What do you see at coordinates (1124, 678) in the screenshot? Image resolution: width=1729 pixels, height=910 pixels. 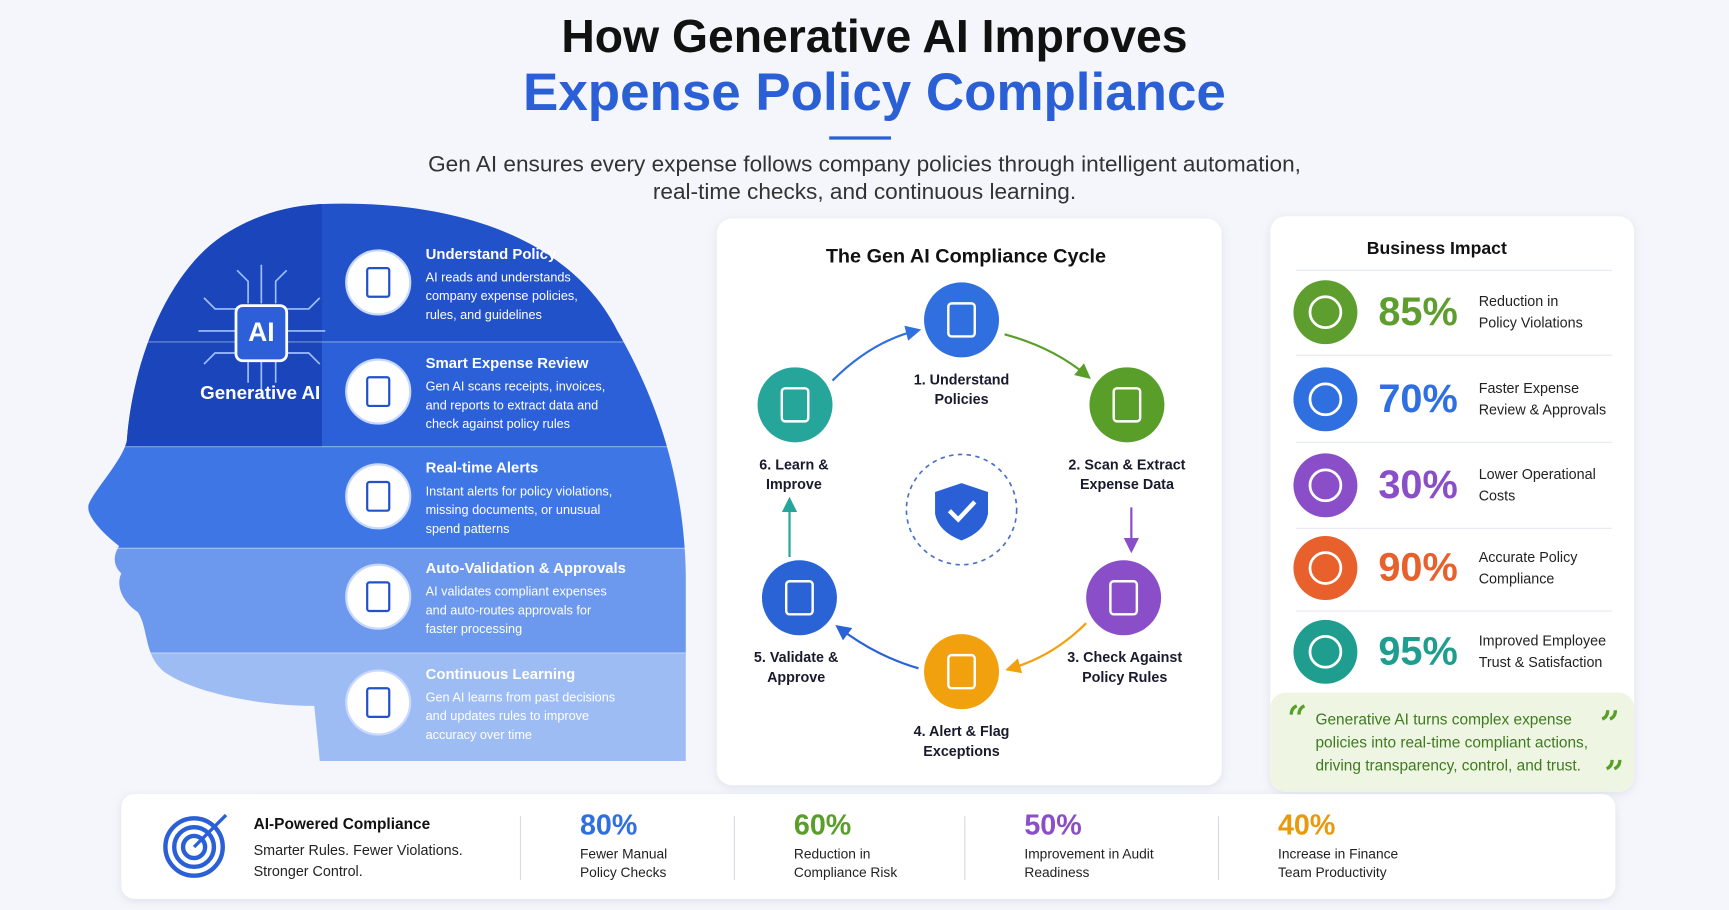 I see `cycle-label: Policy Rules` at bounding box center [1124, 678].